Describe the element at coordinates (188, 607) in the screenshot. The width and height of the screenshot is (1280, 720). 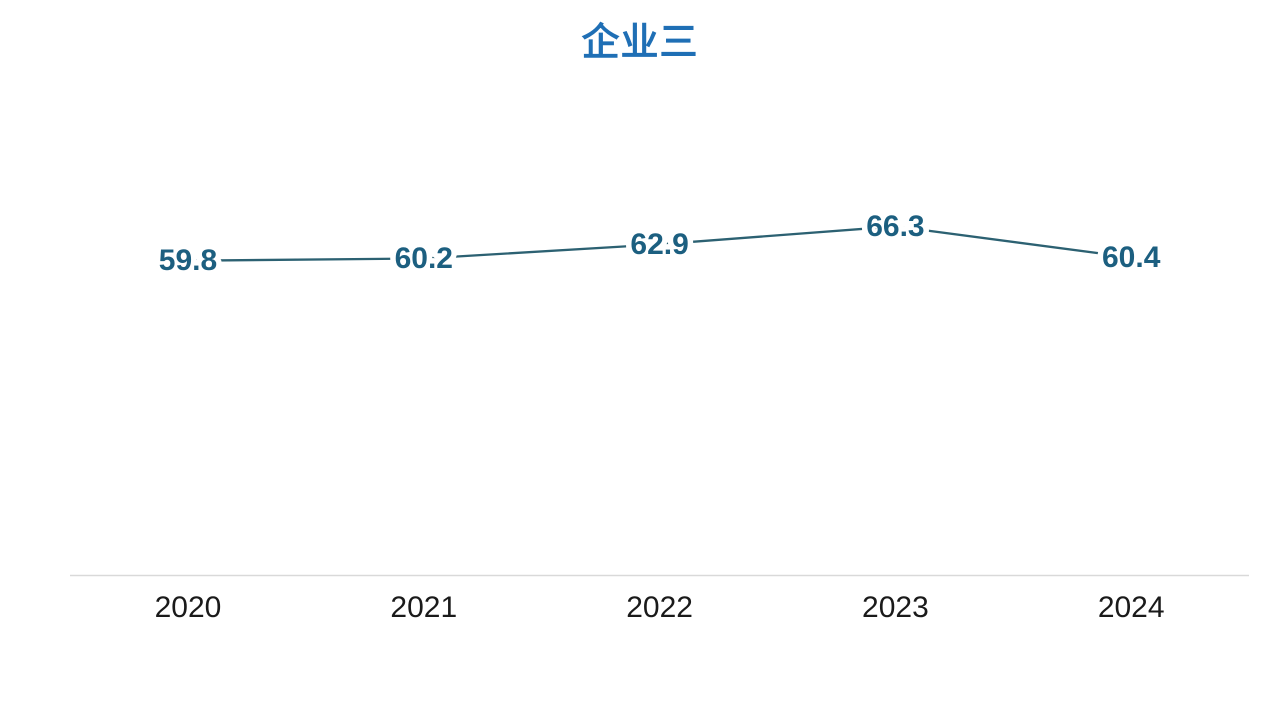
I see `x-axis-tick-label: 2020` at that location.